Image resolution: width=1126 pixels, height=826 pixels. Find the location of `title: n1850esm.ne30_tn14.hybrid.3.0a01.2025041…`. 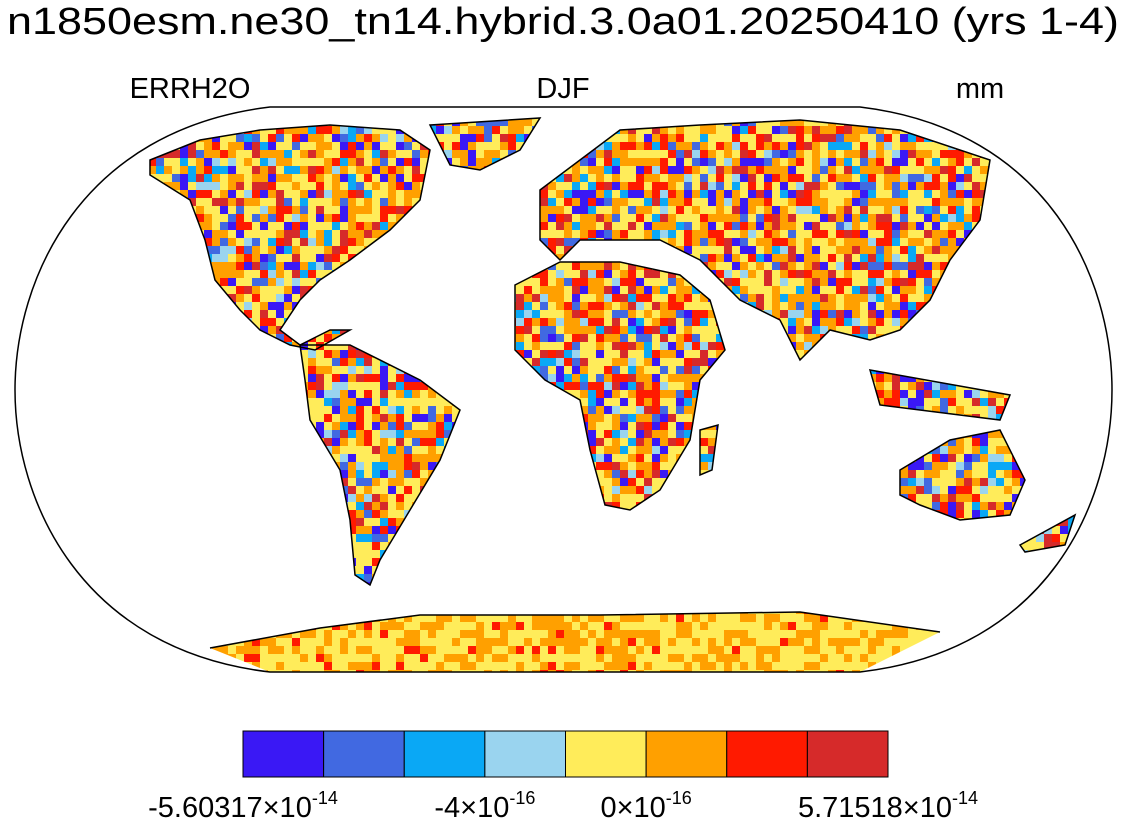

title: n1850esm.ne30_tn14.hybrid.3.0a01.2025041… is located at coordinates (563, 22).